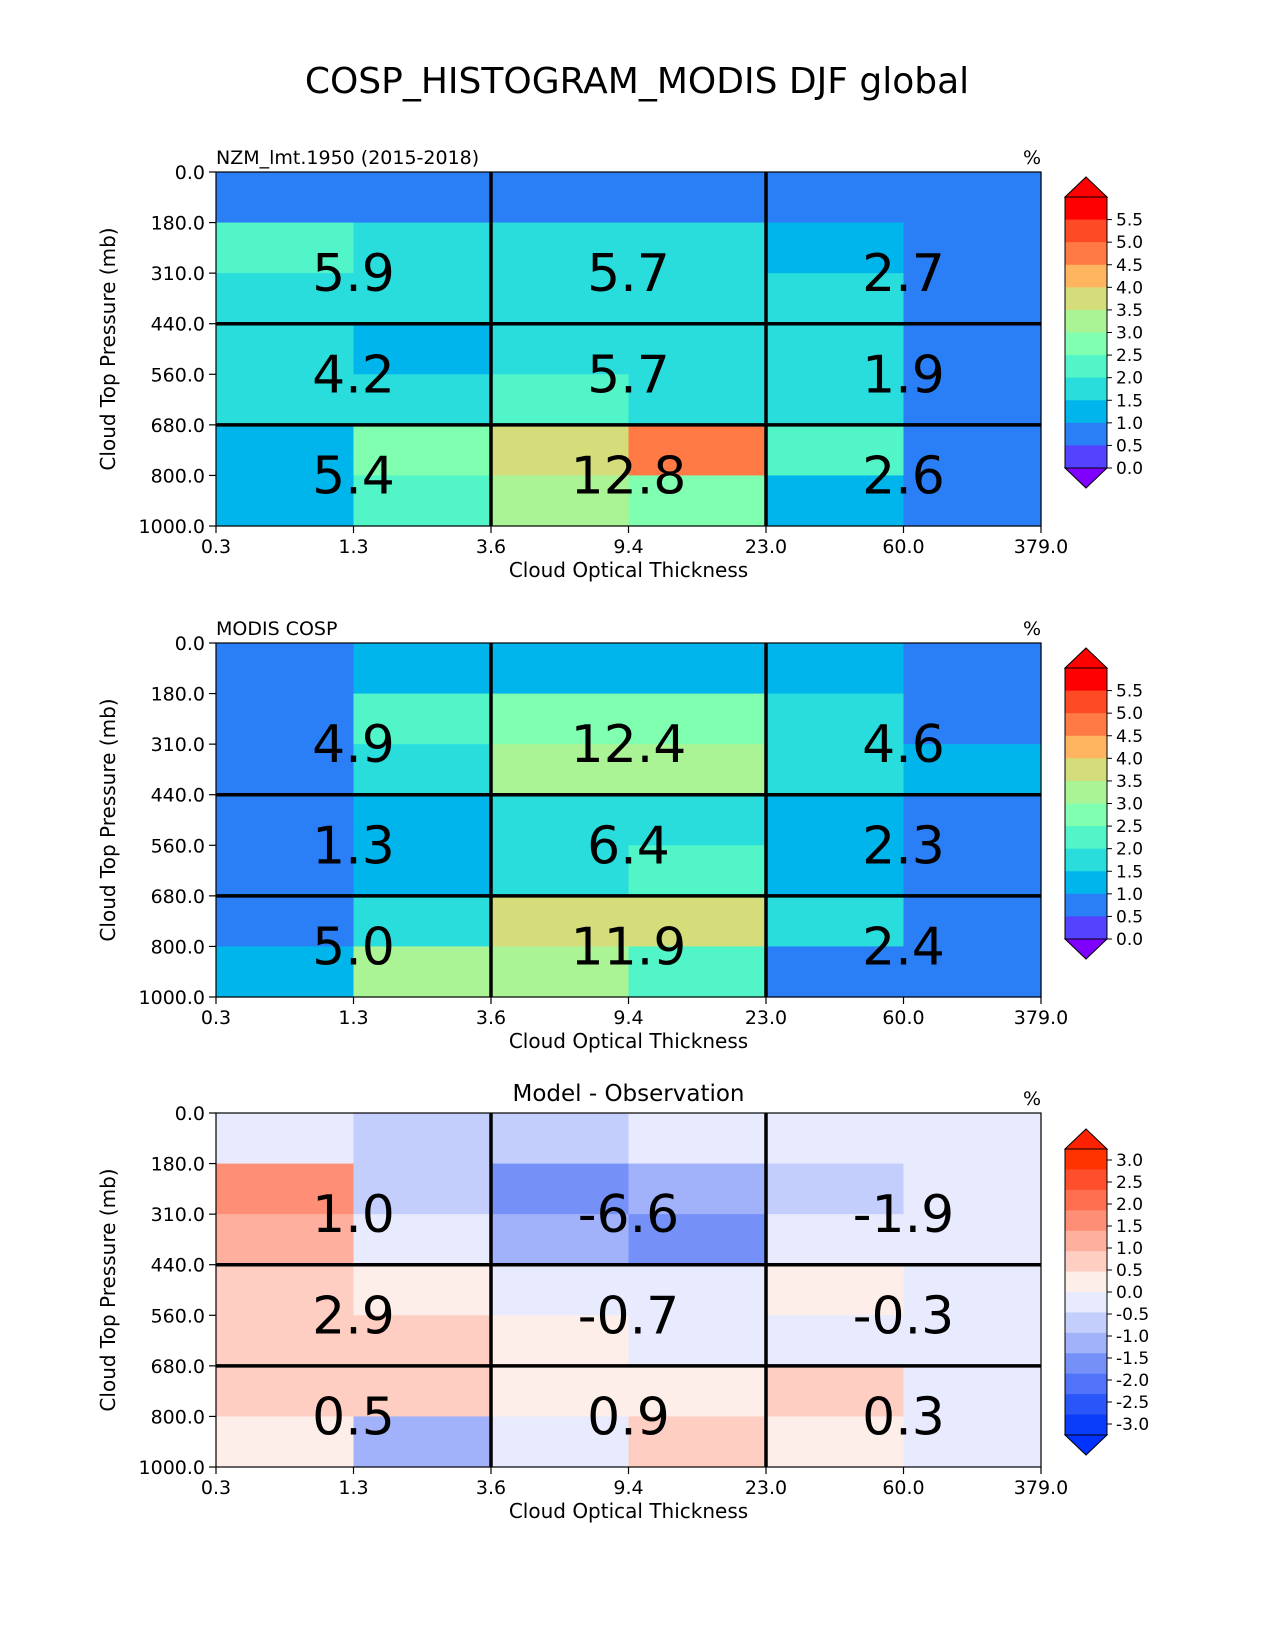  What do you see at coordinates (903, 947) in the screenshot?
I see `group-total-label: 2.4` at bounding box center [903, 947].